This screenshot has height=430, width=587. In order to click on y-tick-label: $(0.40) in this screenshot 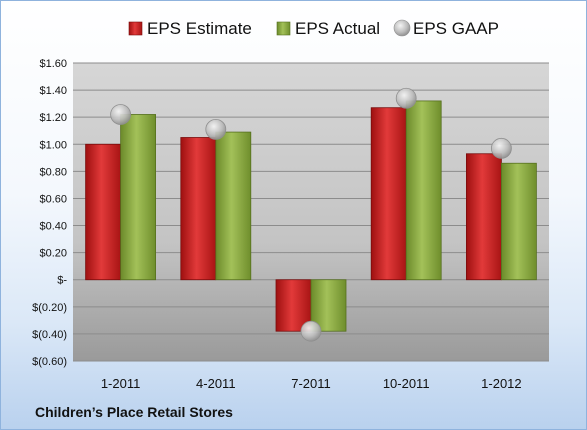, I will do `click(49, 335)`.